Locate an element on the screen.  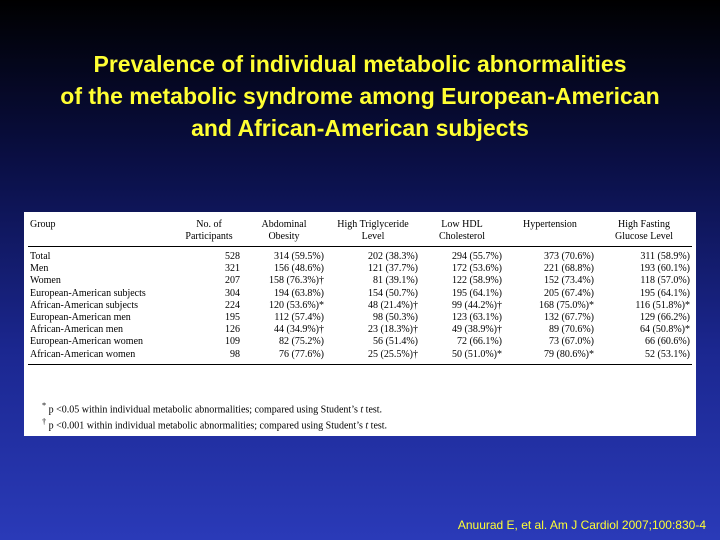
cell-abdominal-obesity: 44 (34.9%)† is located at coordinates (299, 330).